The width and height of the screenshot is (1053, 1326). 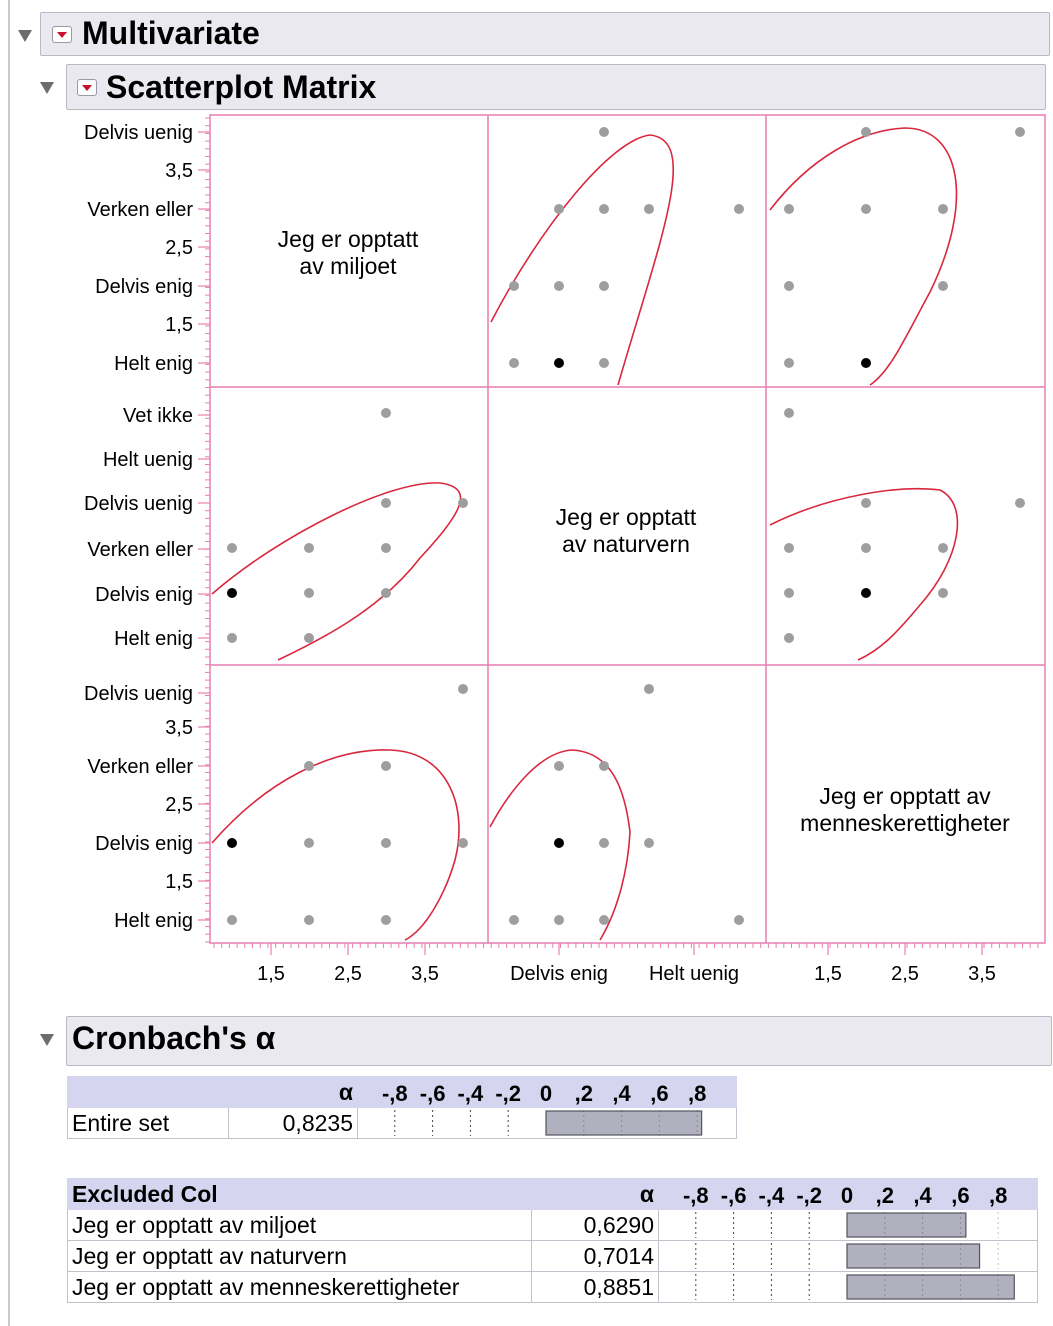 I want to click on multivariate-title: Multivariate, so click(x=171, y=33).